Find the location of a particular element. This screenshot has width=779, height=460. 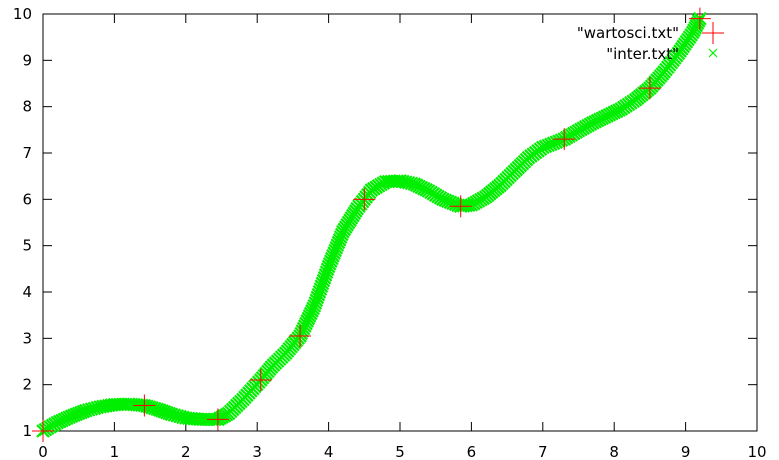

inter-point is located at coordinates (466, 205).